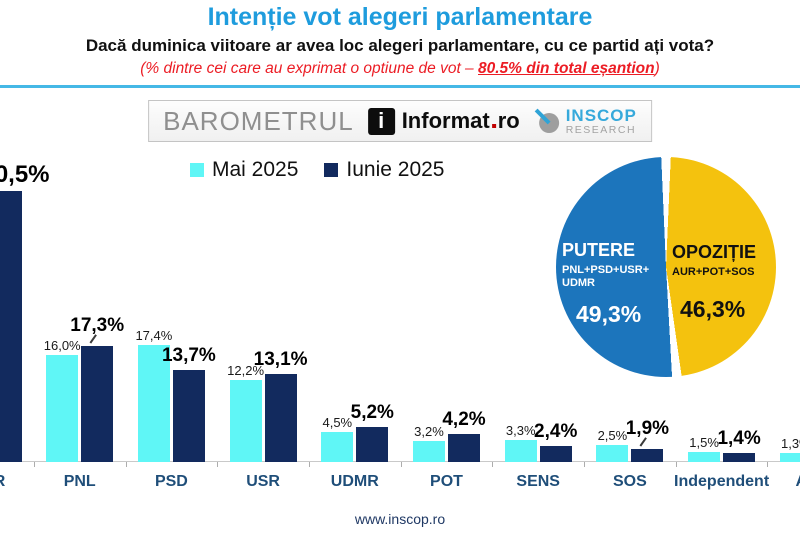 This screenshot has height=534, width=800. I want to click on value-label-iunie-udmr: 5,2%, so click(372, 413).